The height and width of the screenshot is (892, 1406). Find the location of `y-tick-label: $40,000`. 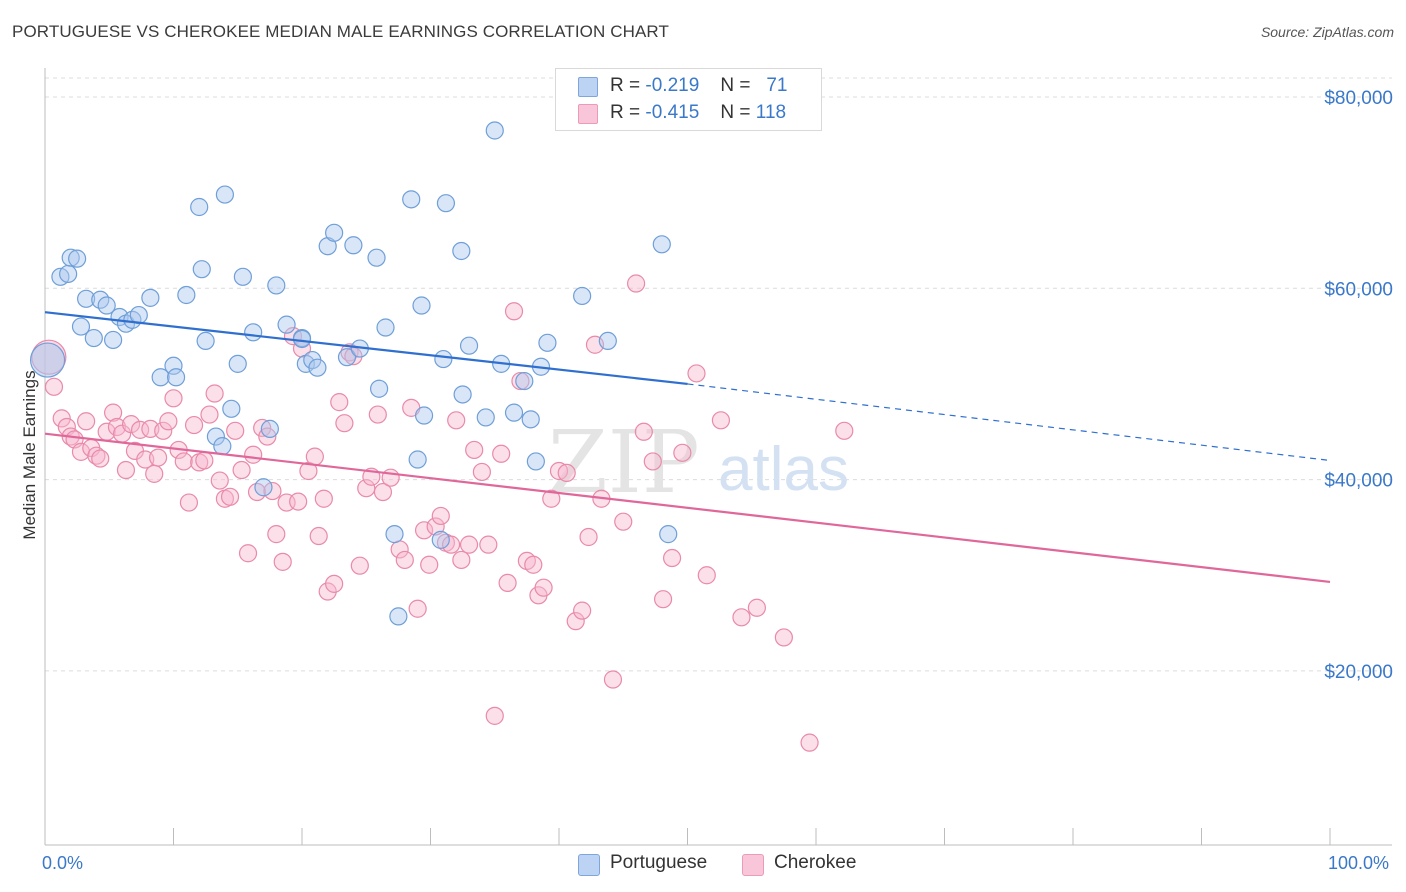

y-tick-label: $40,000 is located at coordinates (1358, 481).